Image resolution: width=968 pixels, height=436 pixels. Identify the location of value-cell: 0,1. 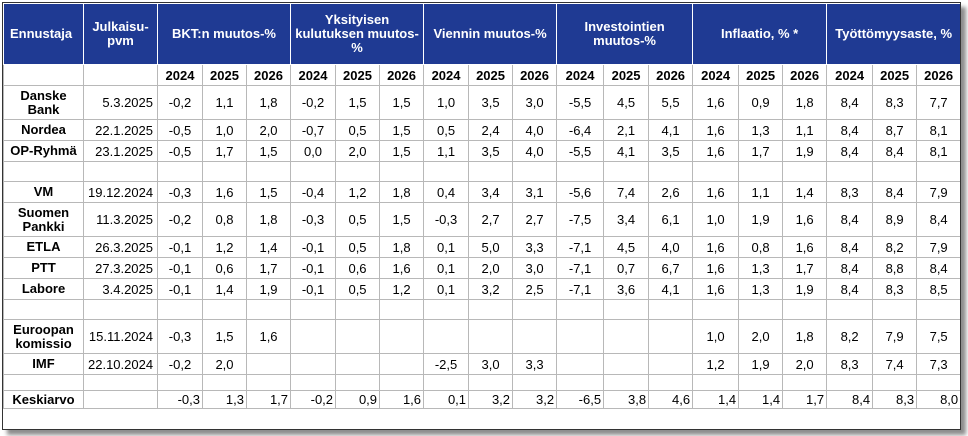
(446, 268).